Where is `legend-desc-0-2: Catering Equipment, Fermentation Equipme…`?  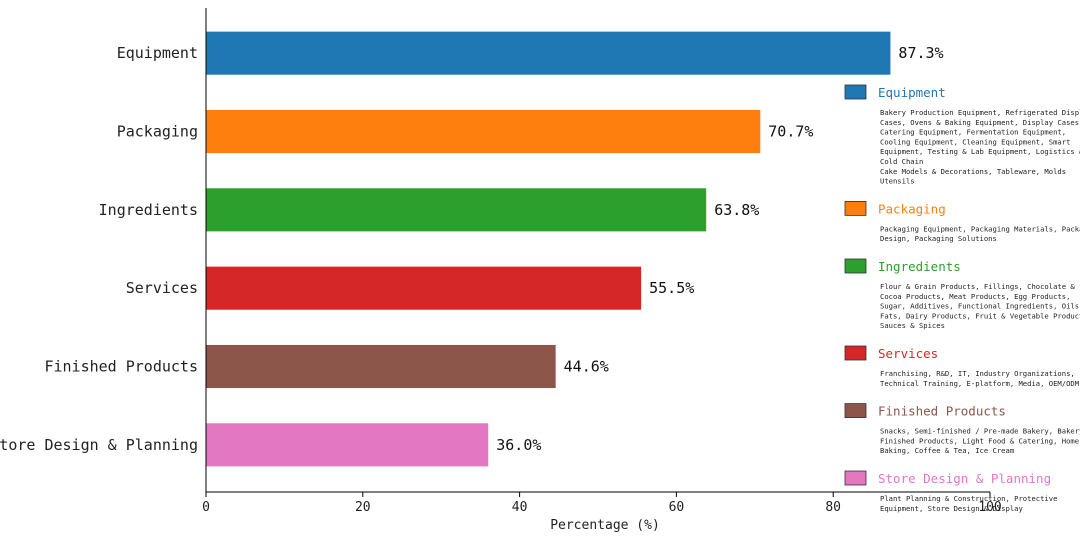 legend-desc-0-2: Catering Equipment, Fermentation Equipme… is located at coordinates (973, 132).